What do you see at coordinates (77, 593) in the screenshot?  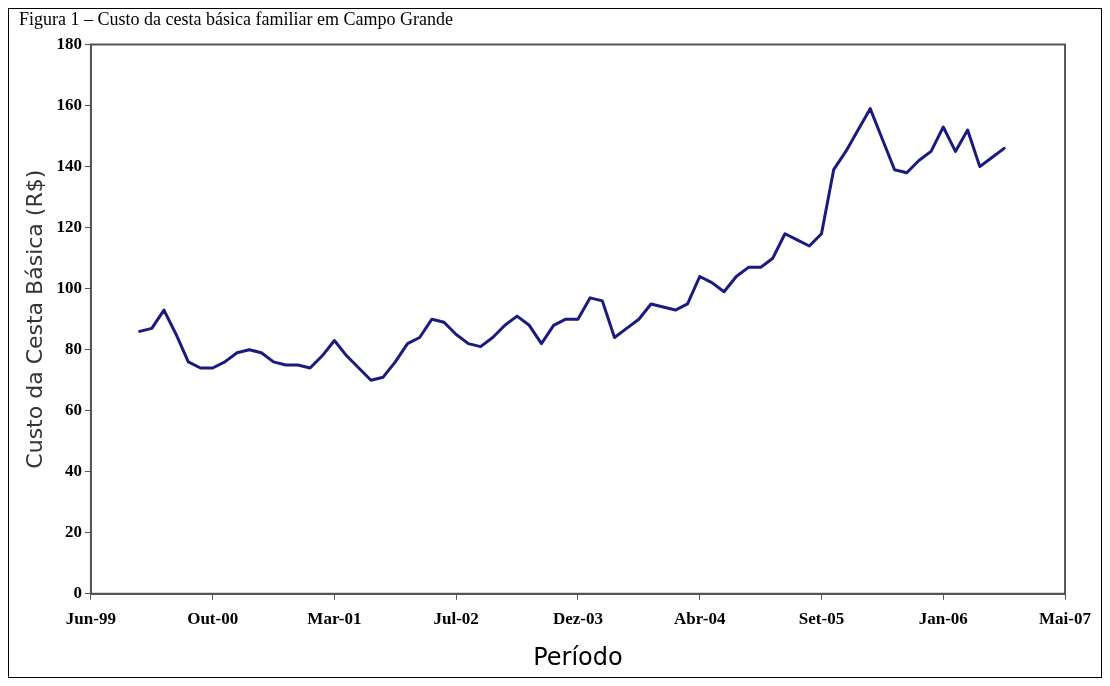 I see `y-tick-label: 0` at bounding box center [77, 593].